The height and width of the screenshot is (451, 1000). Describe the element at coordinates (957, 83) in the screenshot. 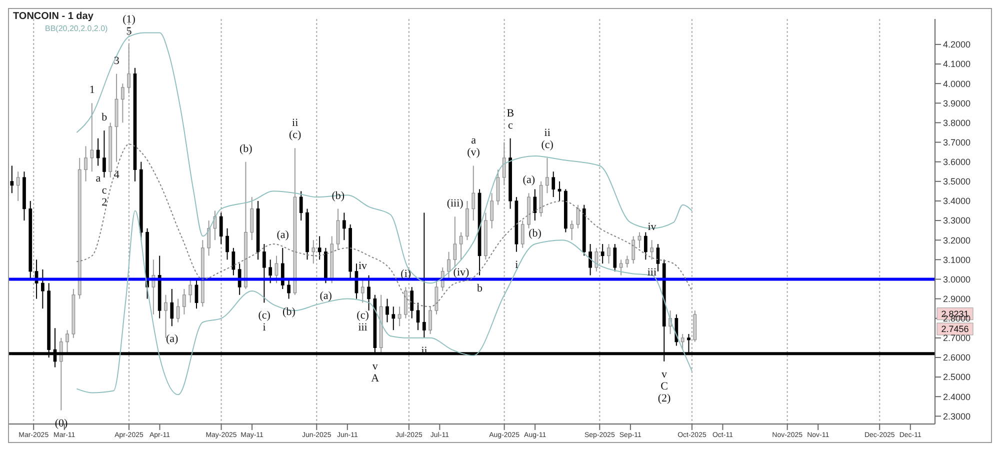

I see `y-tick-label: 4.0000` at that location.